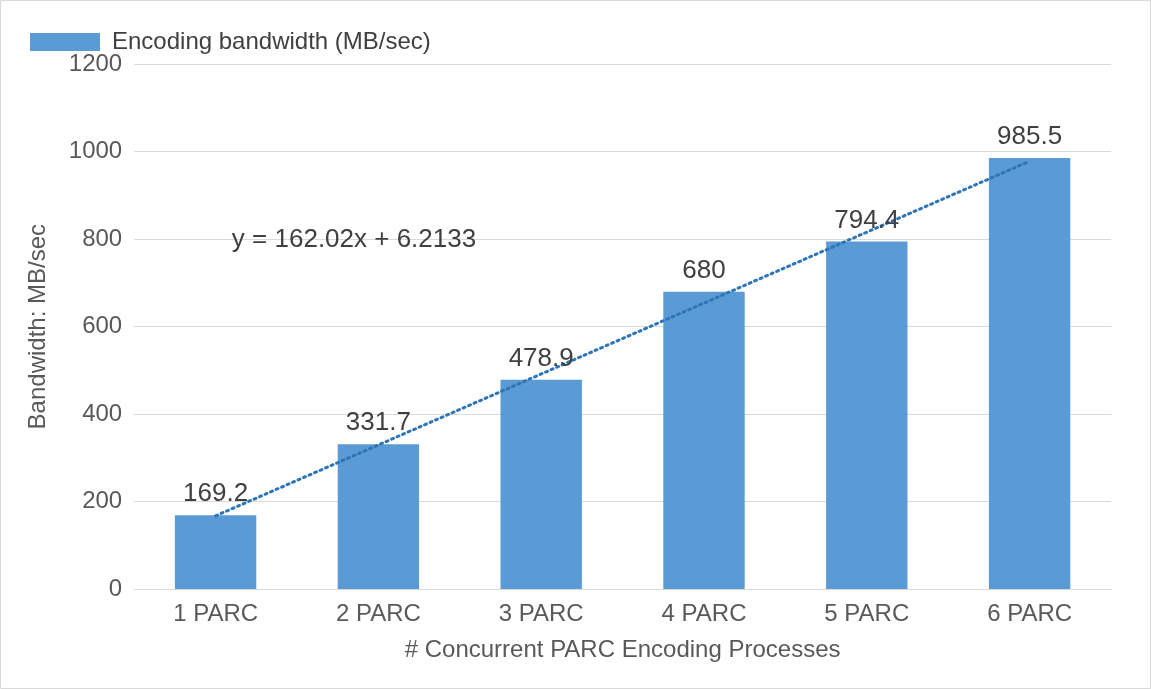 The height and width of the screenshot is (689, 1151). I want to click on x-tick-label: 6 PARC, so click(1030, 613).